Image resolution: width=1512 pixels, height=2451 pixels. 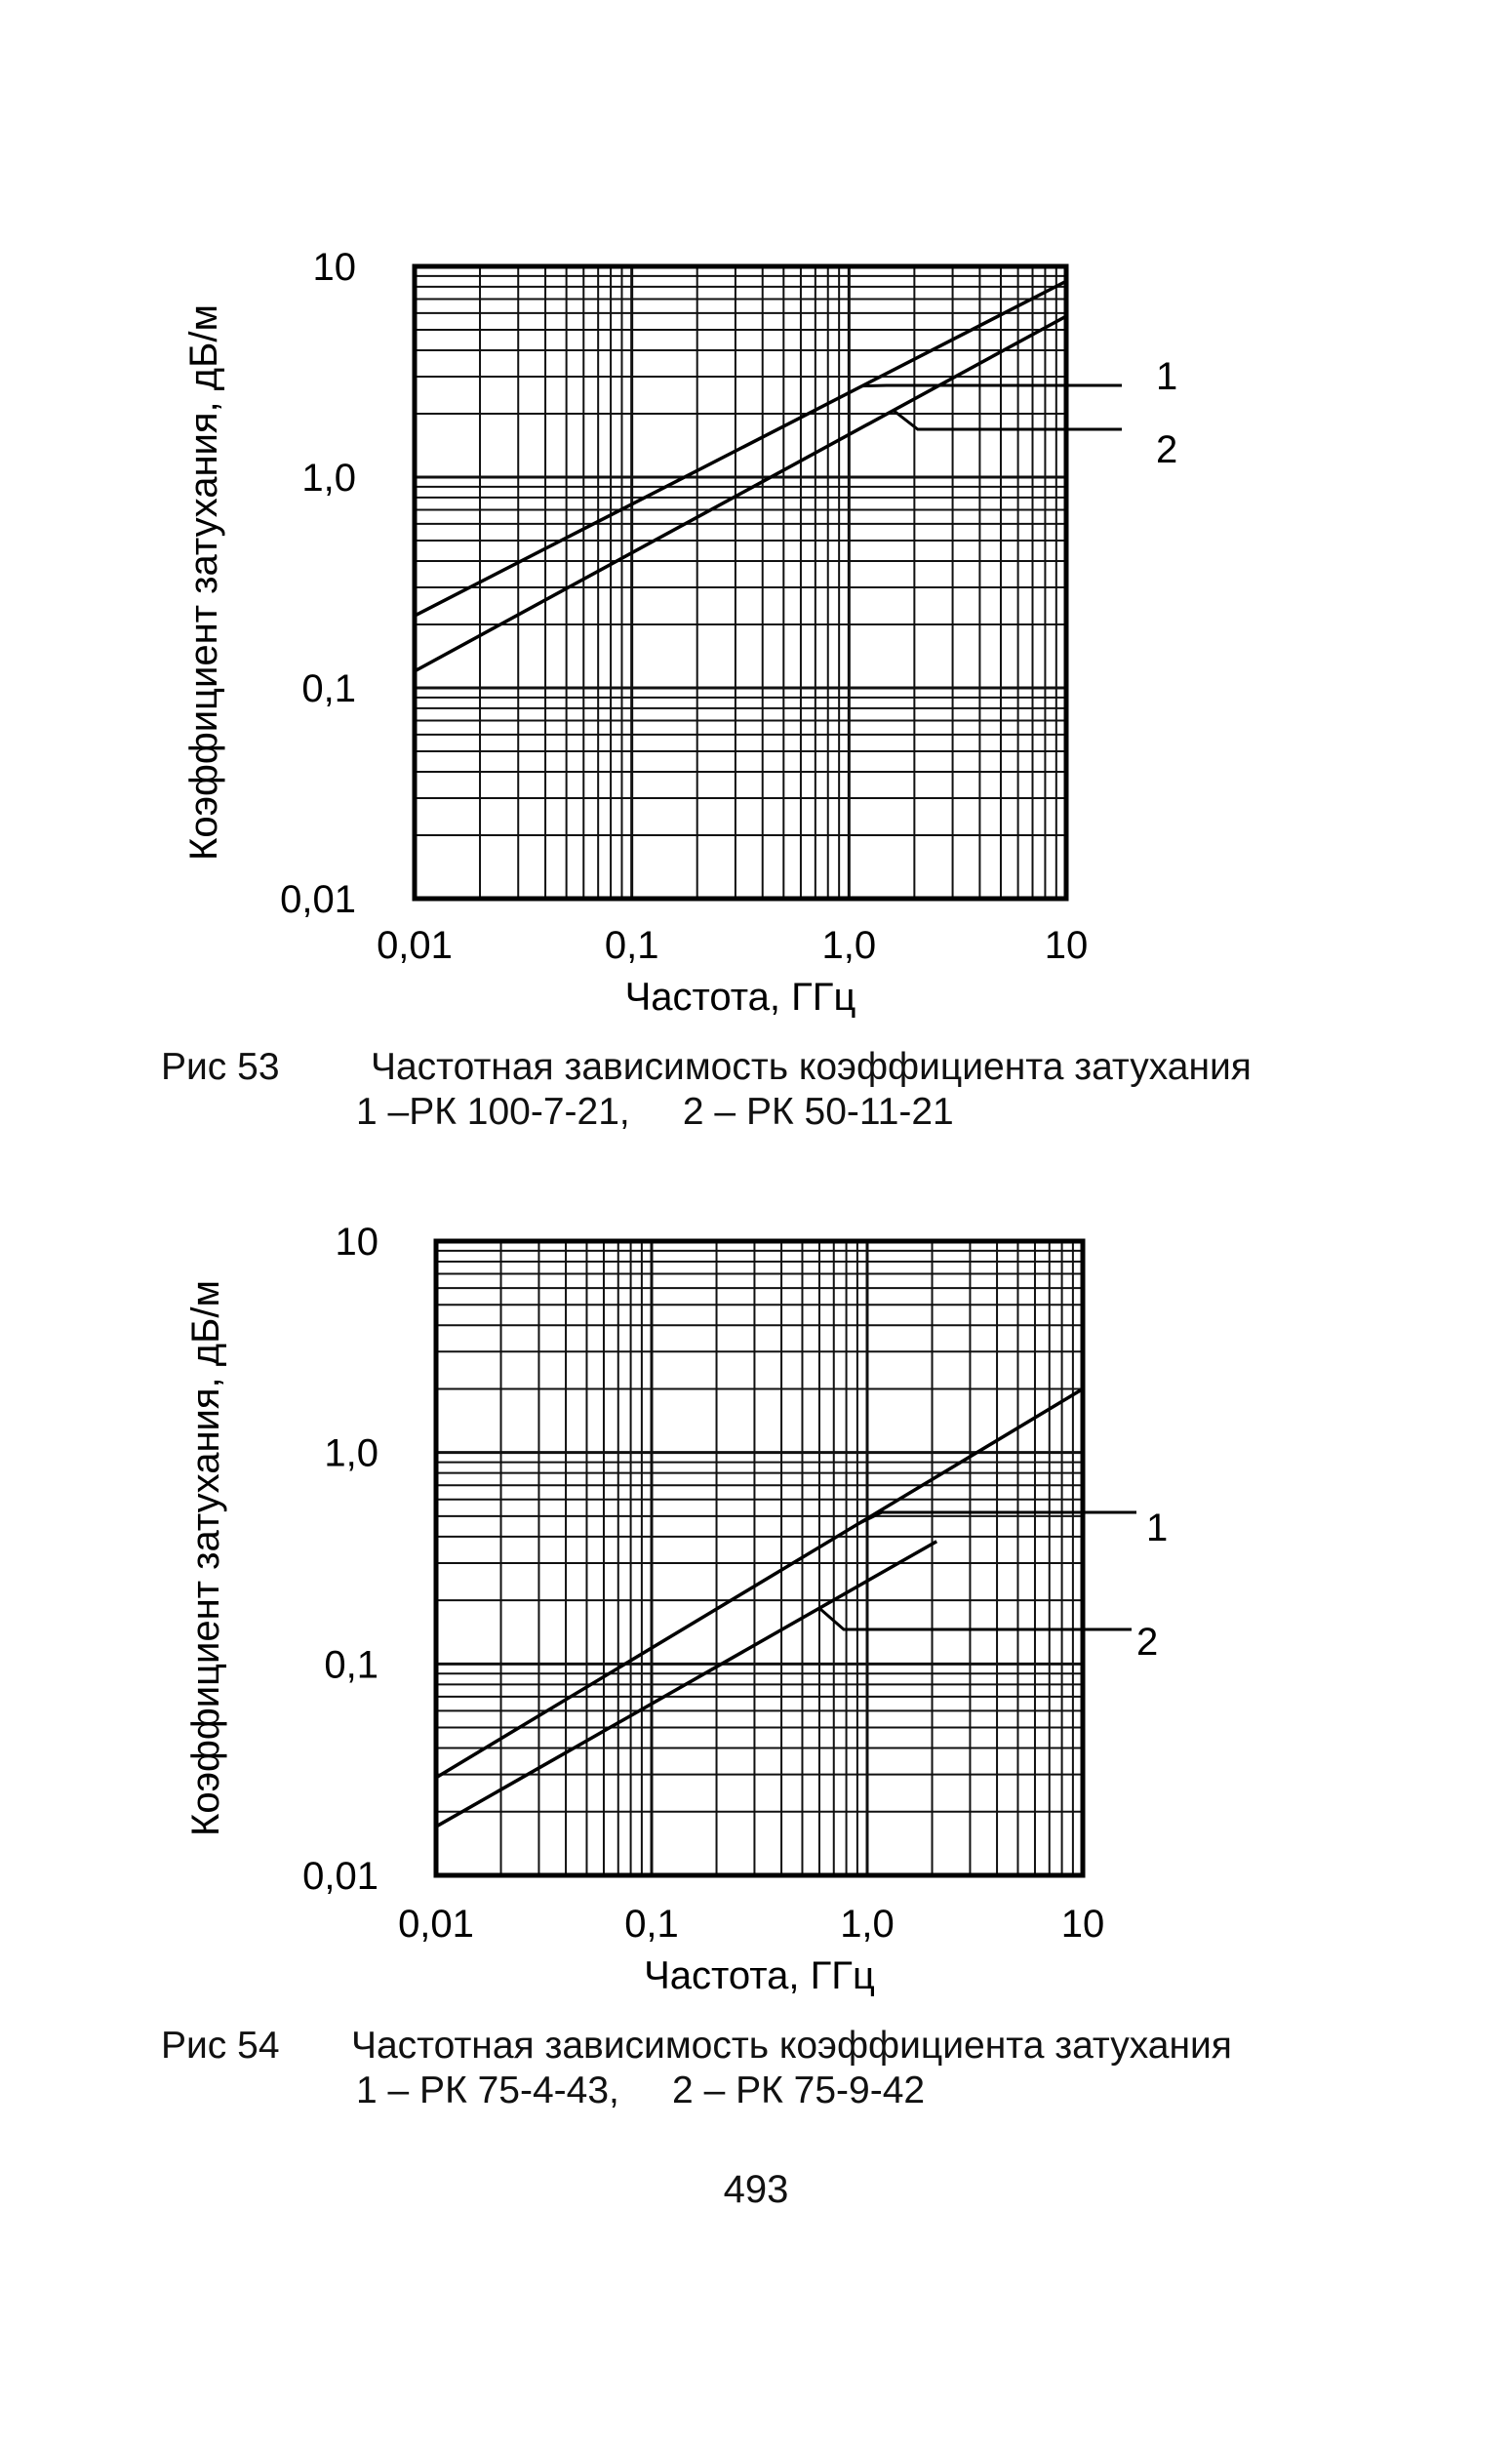 I want to click on figure-54-legend: 1 – РК 75-4-43, 2 – РК 75-9-42, so click(x=641, y=2090).